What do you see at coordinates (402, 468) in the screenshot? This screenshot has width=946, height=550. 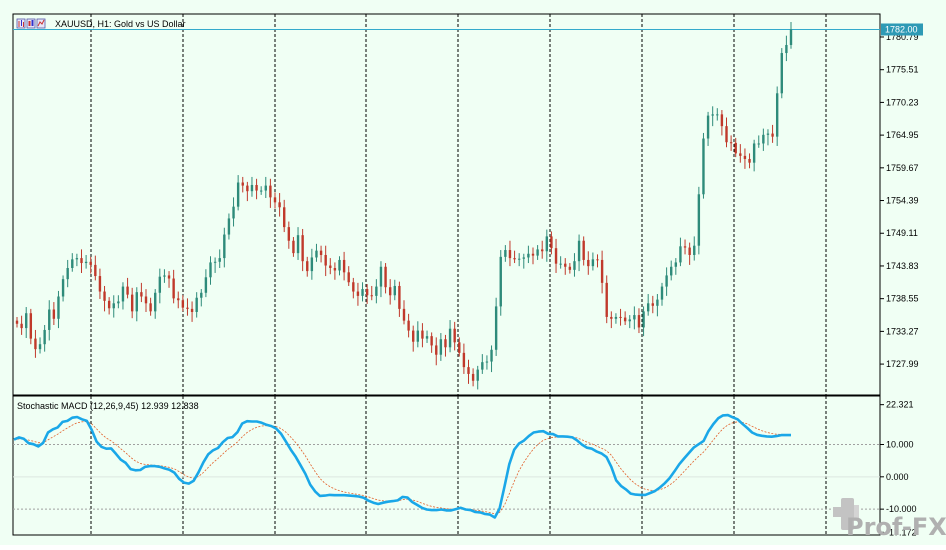 I see `stochastic-signal-line` at bounding box center [402, 468].